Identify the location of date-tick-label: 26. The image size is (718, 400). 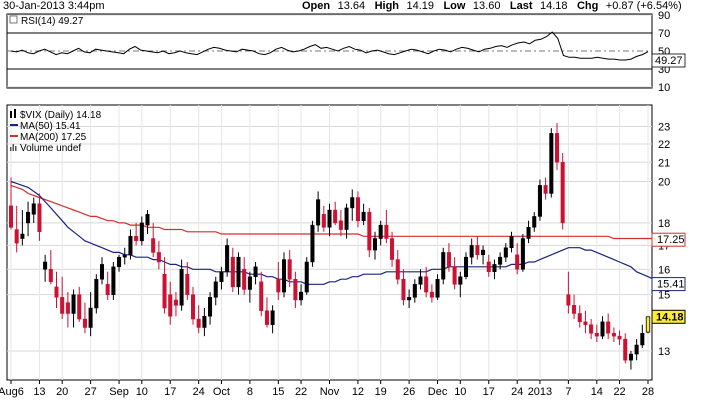
(409, 392).